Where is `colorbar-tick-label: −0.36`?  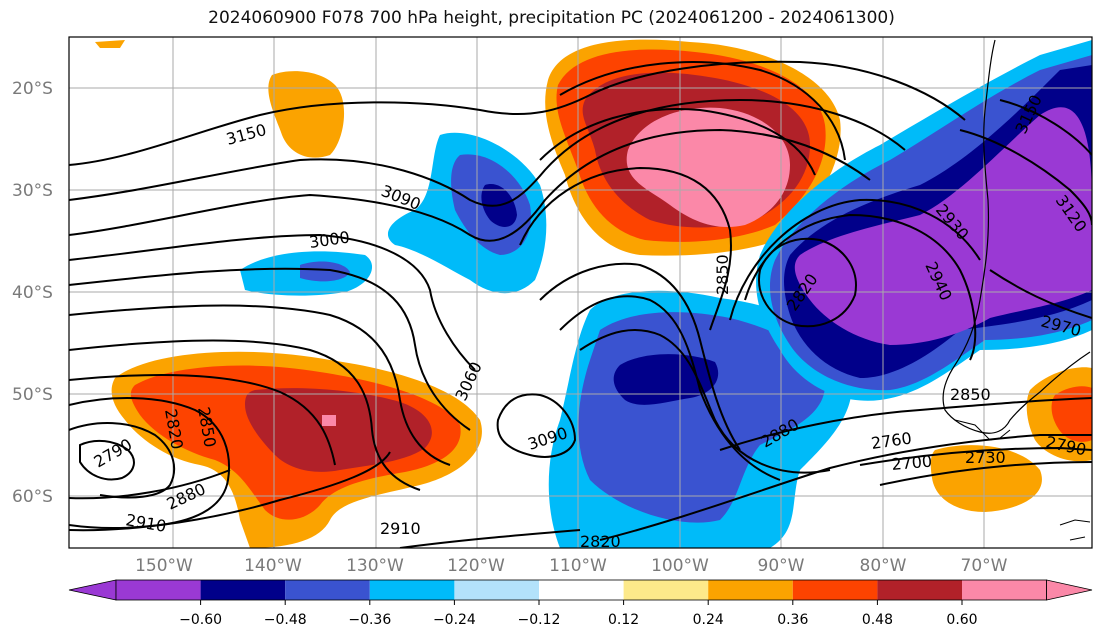
colorbar-tick-label: −0.36 is located at coordinates (369, 620).